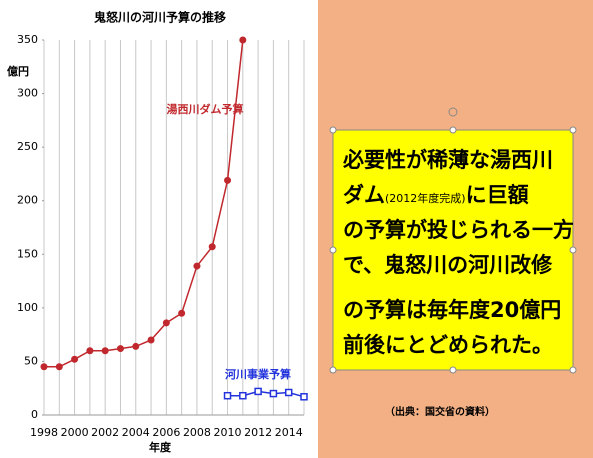 The image size is (593, 458). I want to click on y-tick-label: 150, so click(27, 253).